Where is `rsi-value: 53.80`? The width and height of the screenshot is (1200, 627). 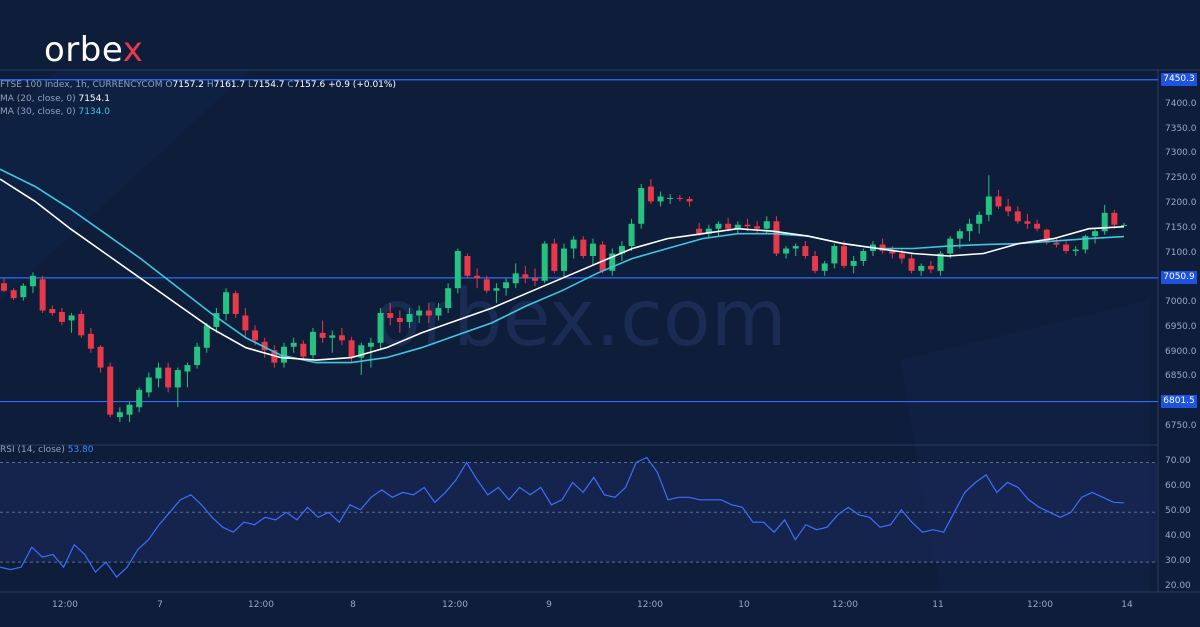 rsi-value: 53.80 is located at coordinates (80, 450).